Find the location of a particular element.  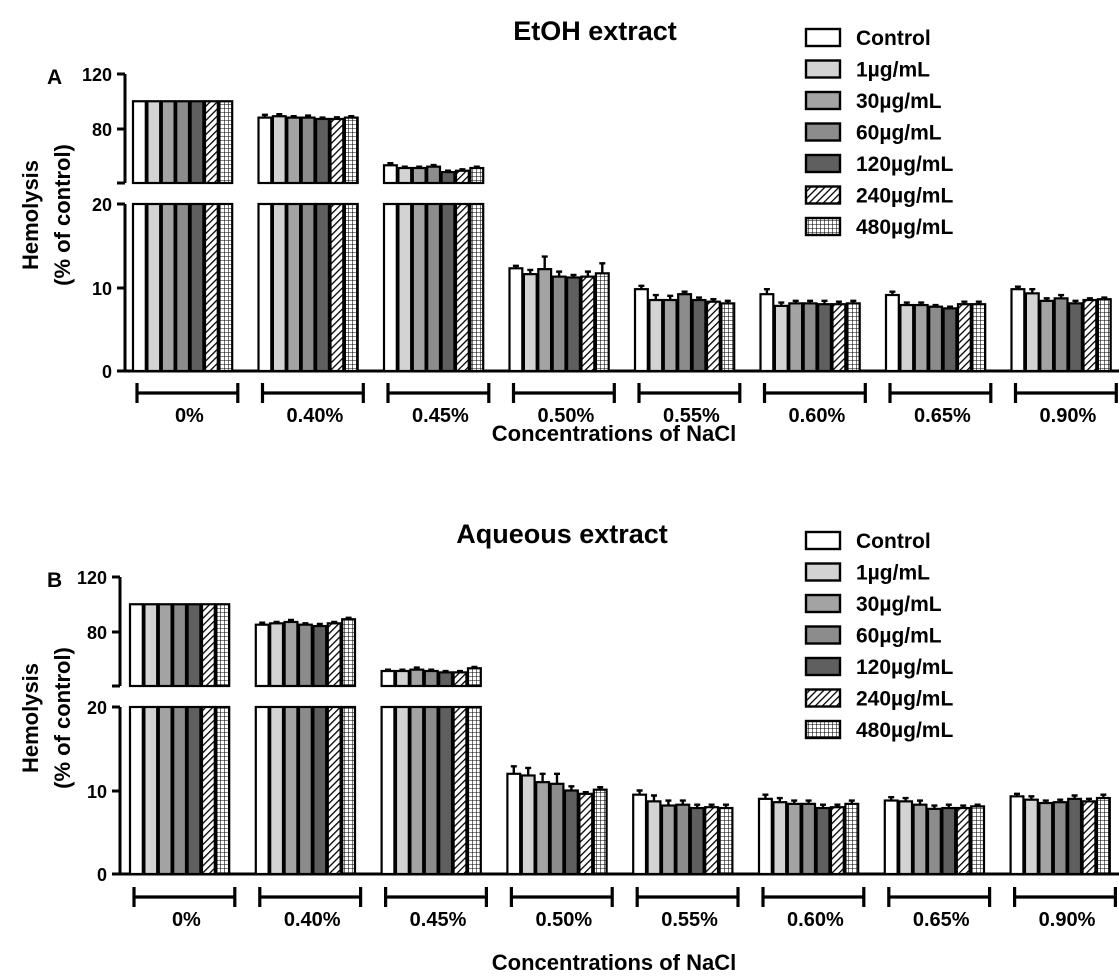

bar-Control-0.45%-lower is located at coordinates (390, 287).